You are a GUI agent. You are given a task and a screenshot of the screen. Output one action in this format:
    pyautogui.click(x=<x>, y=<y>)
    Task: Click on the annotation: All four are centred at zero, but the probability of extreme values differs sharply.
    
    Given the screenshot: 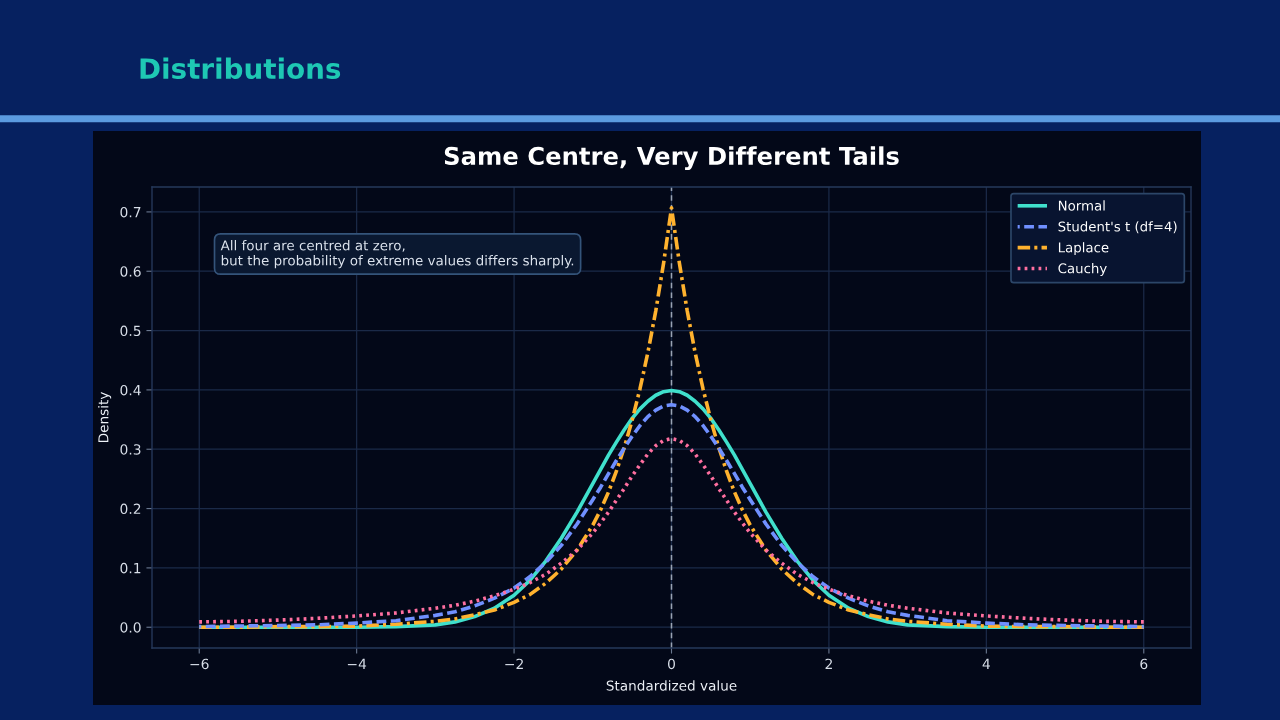 What is the action you would take?
    pyautogui.click(x=397, y=254)
    